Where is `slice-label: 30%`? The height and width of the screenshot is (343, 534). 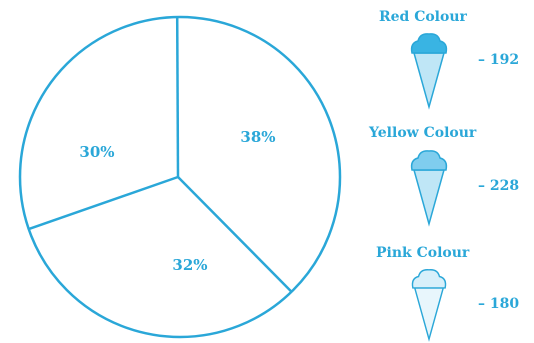
slice-label: 30% is located at coordinates (96, 152).